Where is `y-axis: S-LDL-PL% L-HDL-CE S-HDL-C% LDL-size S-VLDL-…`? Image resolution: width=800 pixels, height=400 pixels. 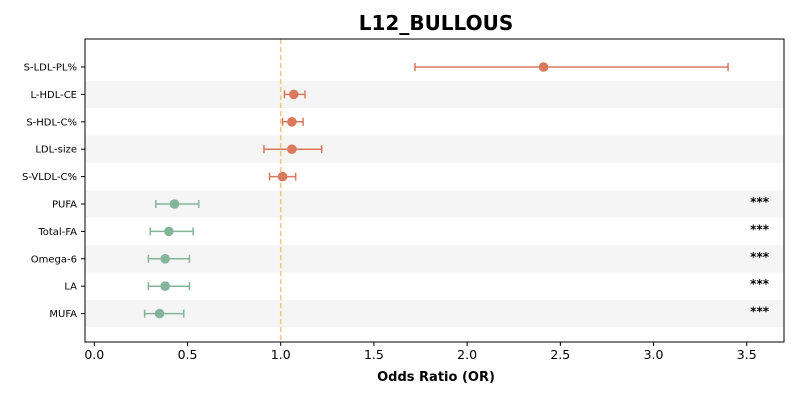
y-axis: S-LDL-PL% L-HDL-CE S-HDL-C% LDL-size S-VLDL-… is located at coordinates (53, 191).